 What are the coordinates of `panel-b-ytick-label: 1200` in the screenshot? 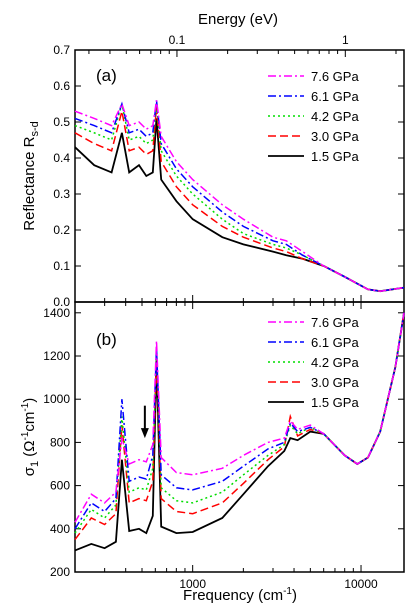 It's located at (56, 356).